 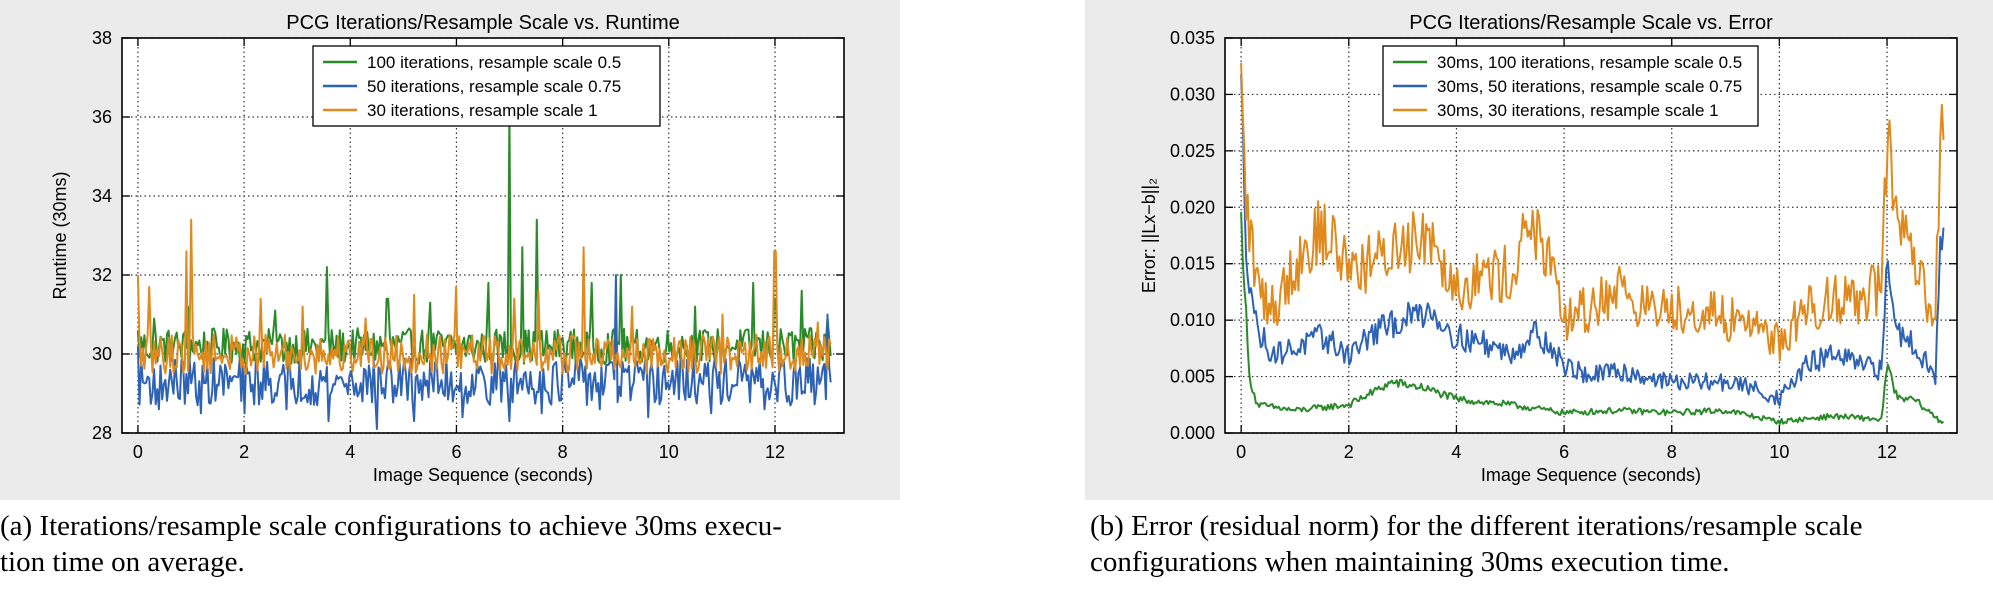 What do you see at coordinates (60, 235) in the screenshot?
I see `y-axis-label: Runtime (30ms)` at bounding box center [60, 235].